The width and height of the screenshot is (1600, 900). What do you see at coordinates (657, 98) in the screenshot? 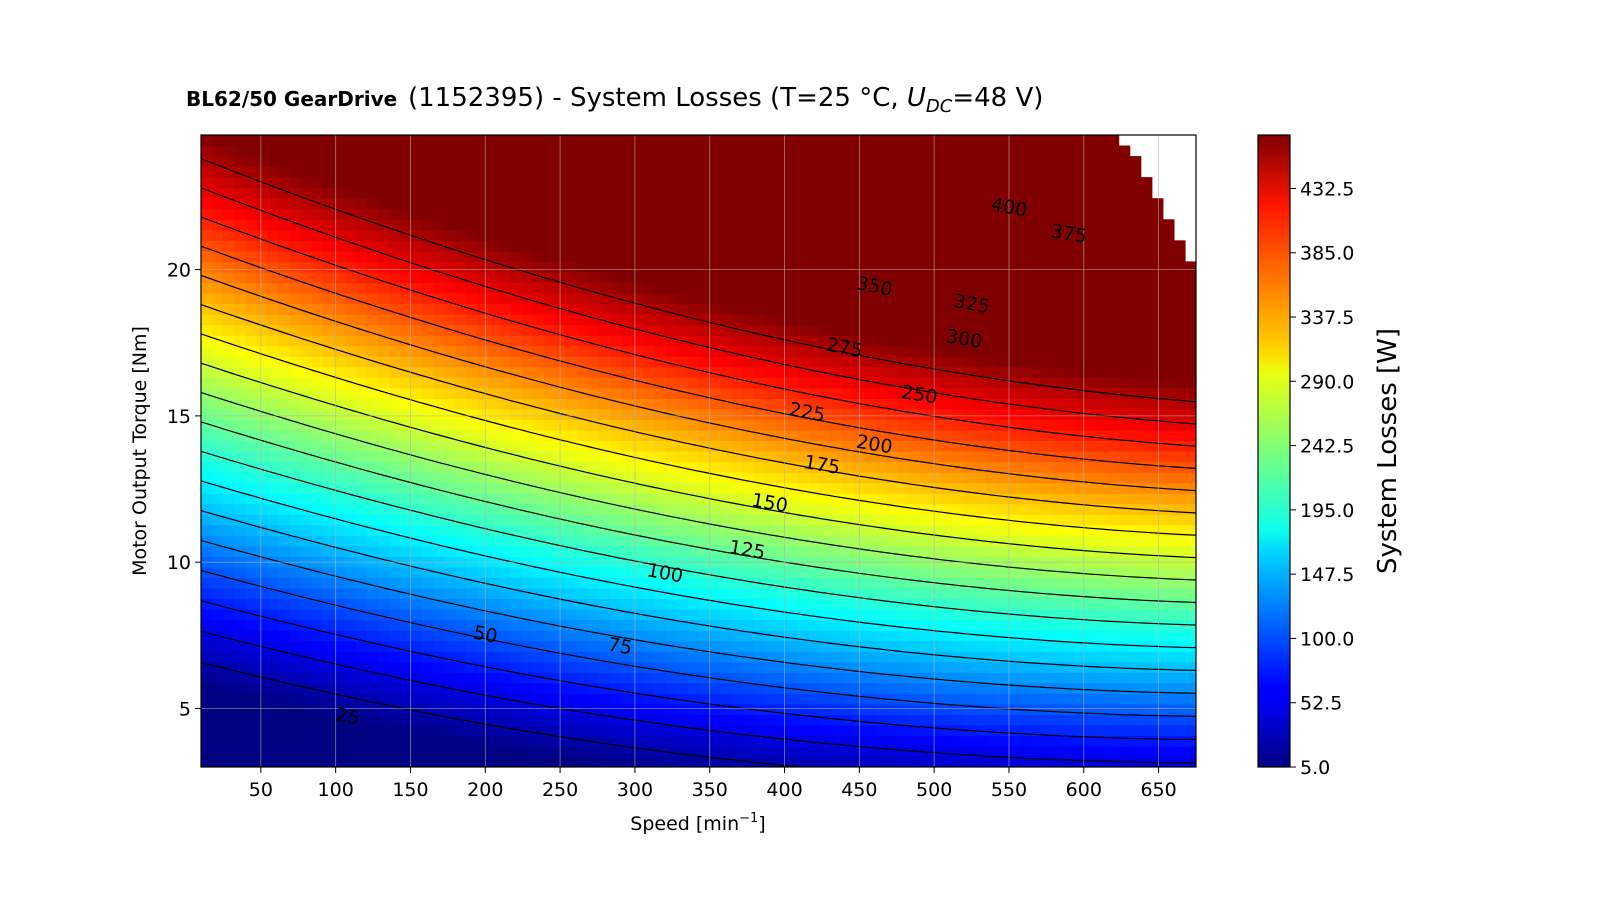
I see `chart-title-text: (1152395) - System Losses (T=25 °C,` at bounding box center [657, 98].